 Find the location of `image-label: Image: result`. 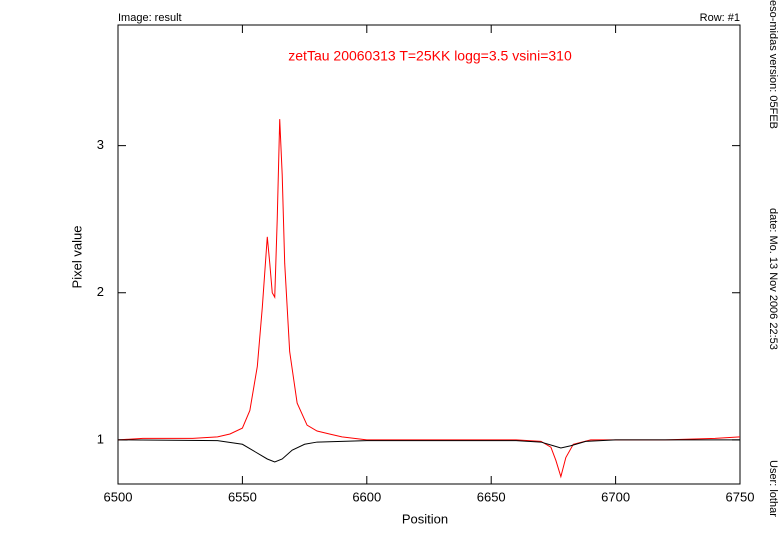

image-label: Image: result is located at coordinates (150, 18).